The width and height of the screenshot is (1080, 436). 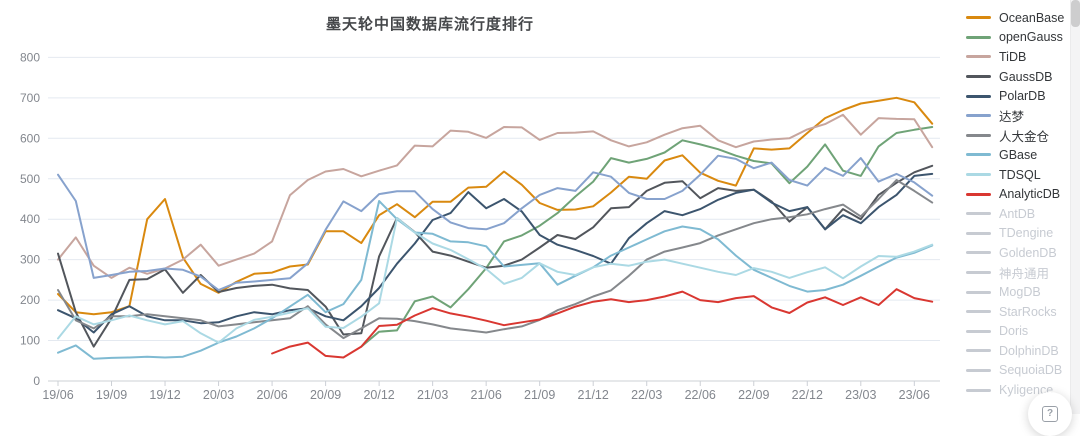 I want to click on x-axis-label: 23/06, so click(x=914, y=395).